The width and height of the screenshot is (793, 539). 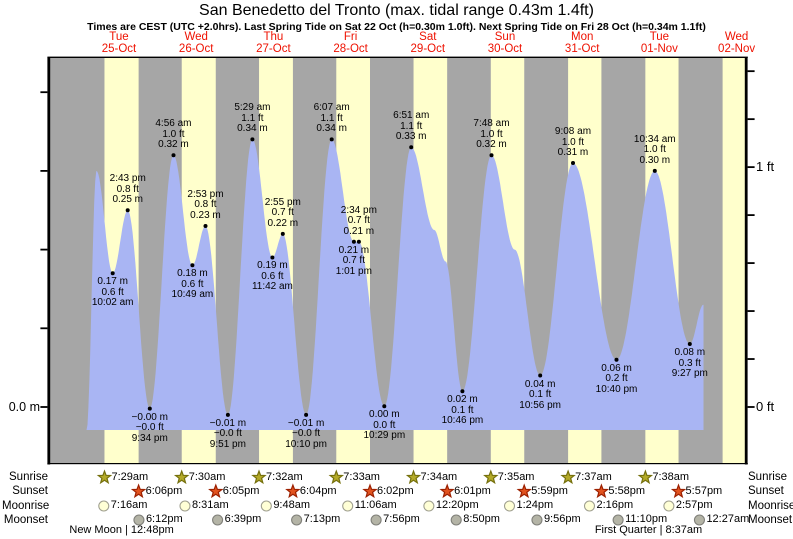 What do you see at coordinates (765, 406) in the screenshot?
I see `y-axis-label-0ft: 0 ft` at bounding box center [765, 406].